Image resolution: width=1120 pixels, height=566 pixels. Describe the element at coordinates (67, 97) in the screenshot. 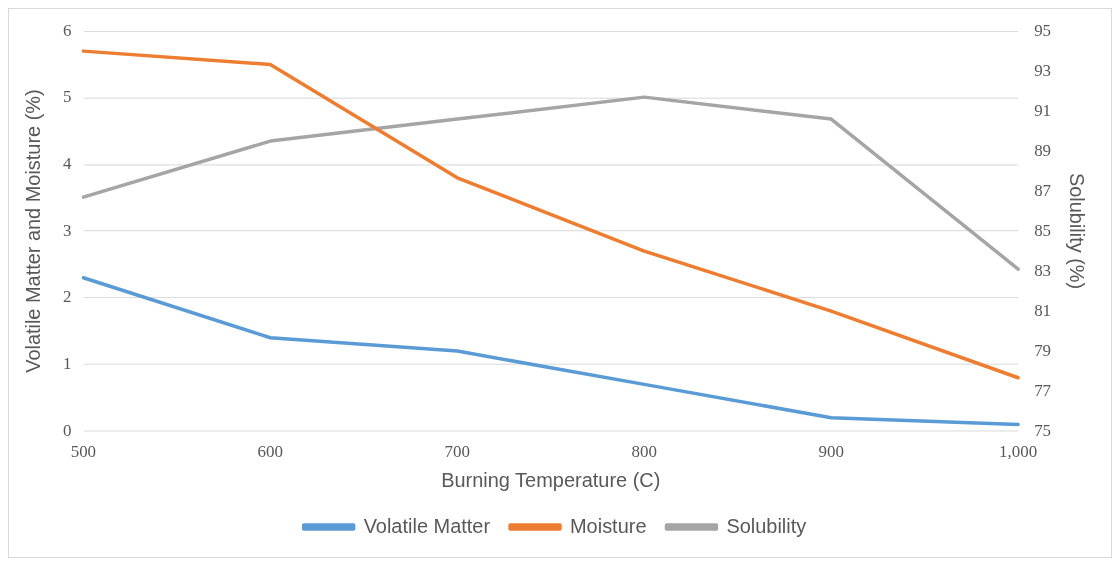

I see `y-tick-label: 5` at that location.